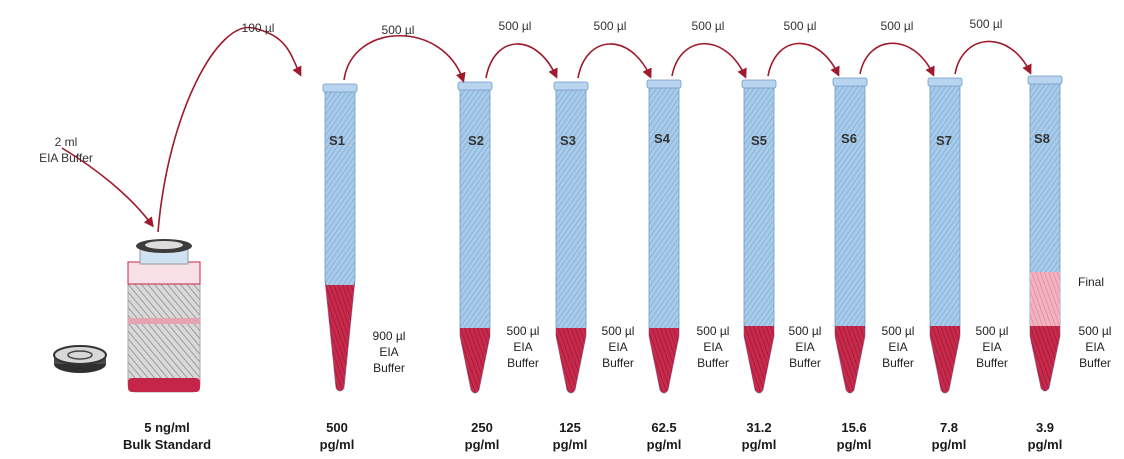  I want to click on tube-name-s5: S5, so click(759, 140).